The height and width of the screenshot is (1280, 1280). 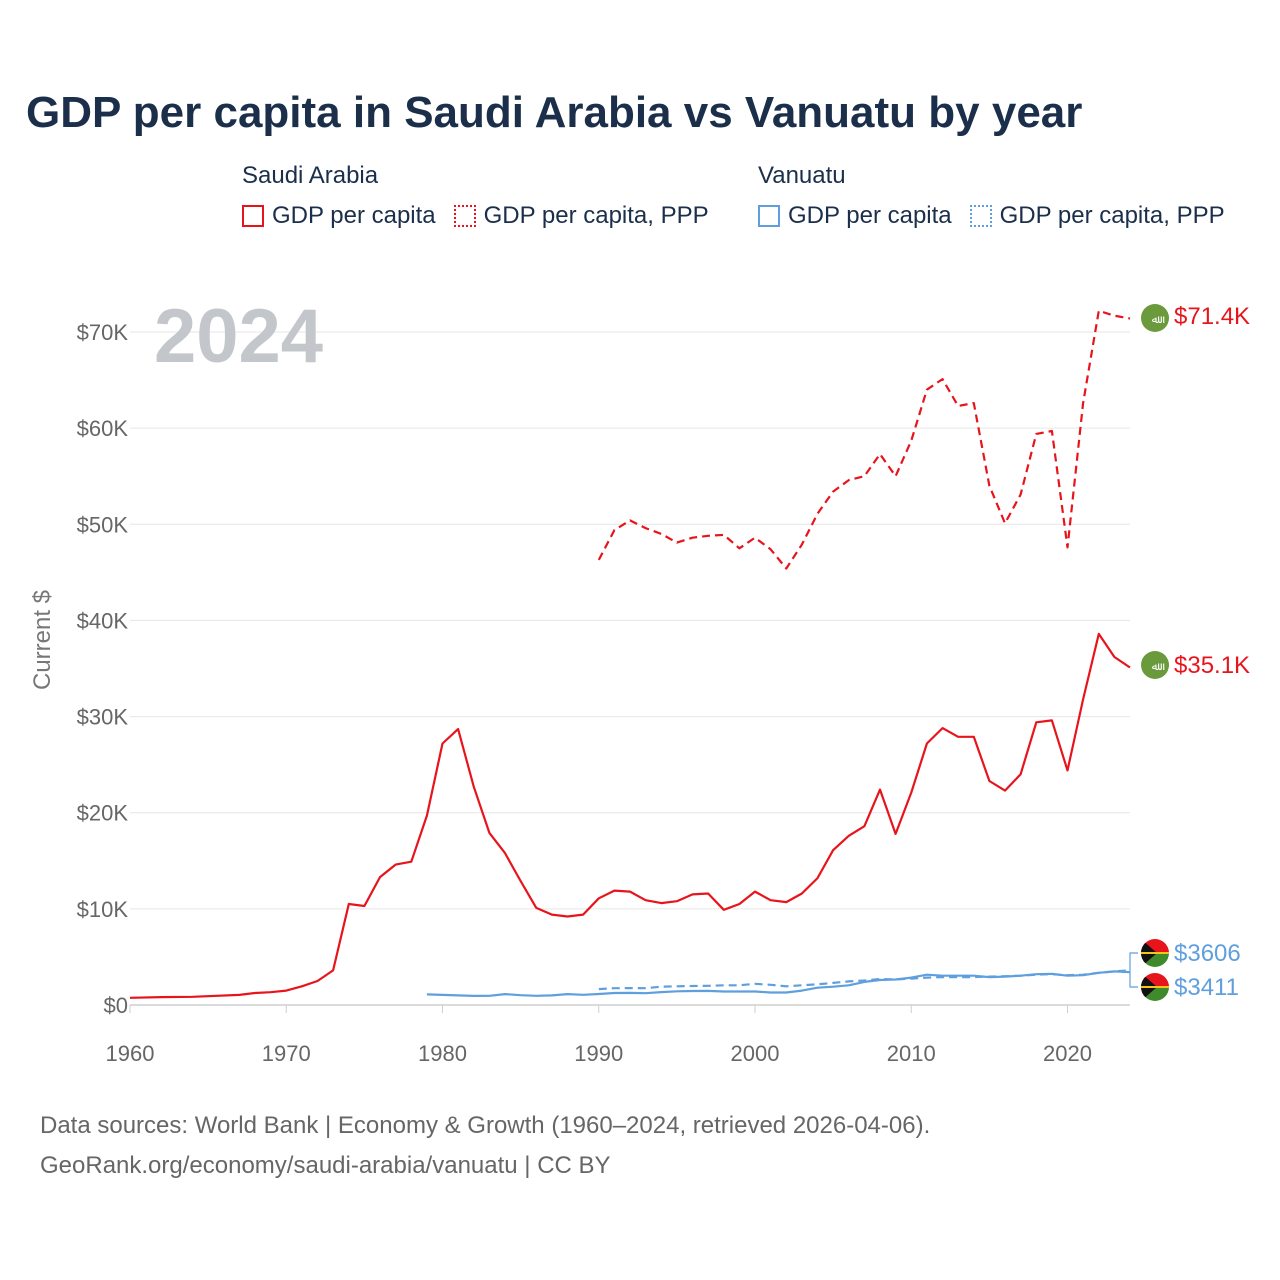 I want to click on x-tick-label: 2000, so click(x=755, y=1053).